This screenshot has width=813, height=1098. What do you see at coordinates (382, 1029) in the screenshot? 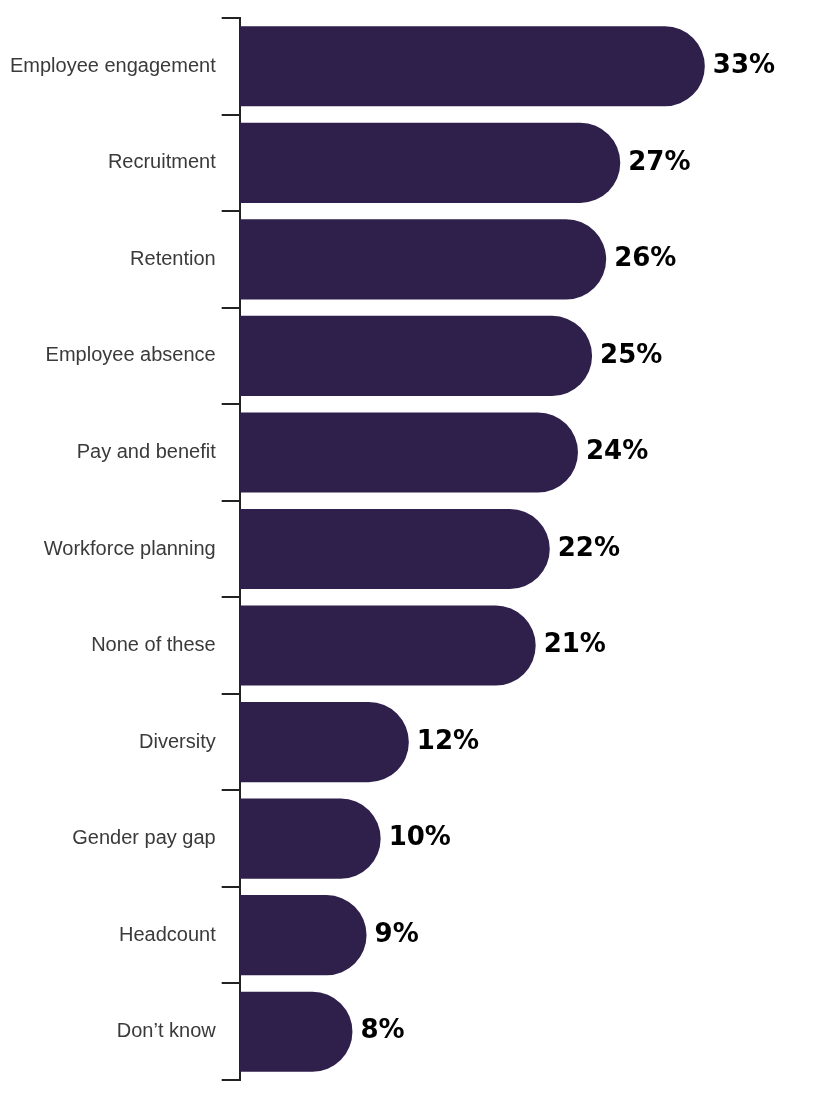
I see `data-label: 8%` at bounding box center [382, 1029].